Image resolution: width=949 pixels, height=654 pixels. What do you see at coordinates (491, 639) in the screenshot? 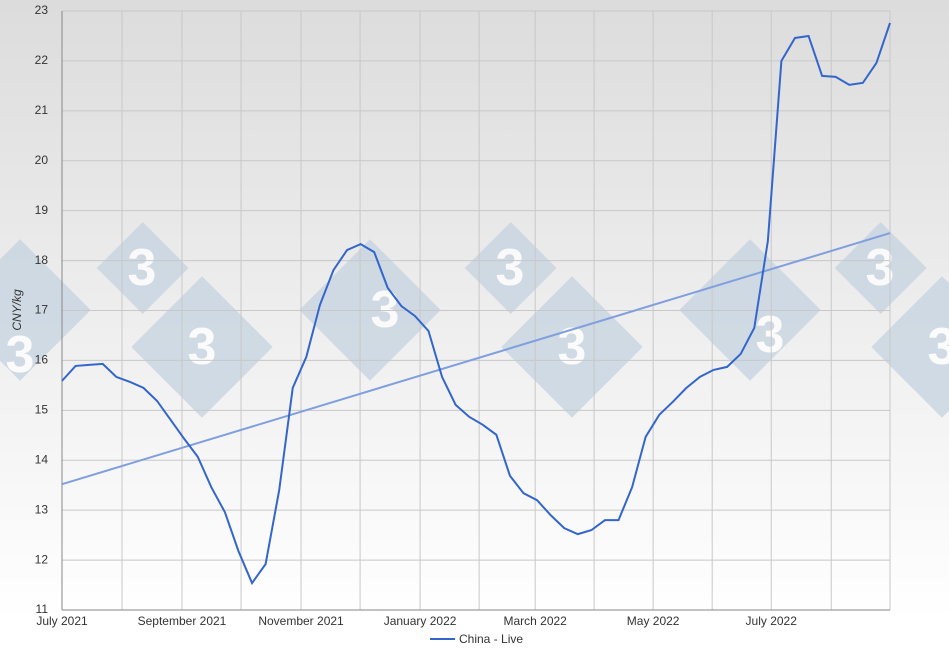
I see `legend-label: China - Live` at bounding box center [491, 639].